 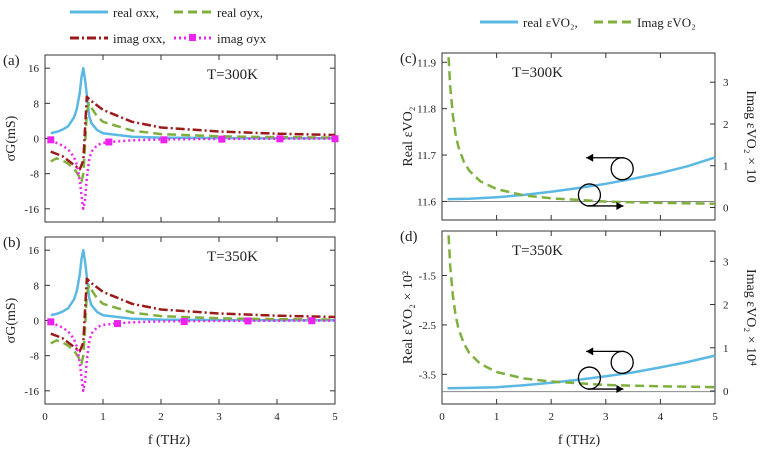 What do you see at coordinates (750, 136) in the screenshot?
I see `y-right-axis-label: Imag εVO₂ × 10` at bounding box center [750, 136].